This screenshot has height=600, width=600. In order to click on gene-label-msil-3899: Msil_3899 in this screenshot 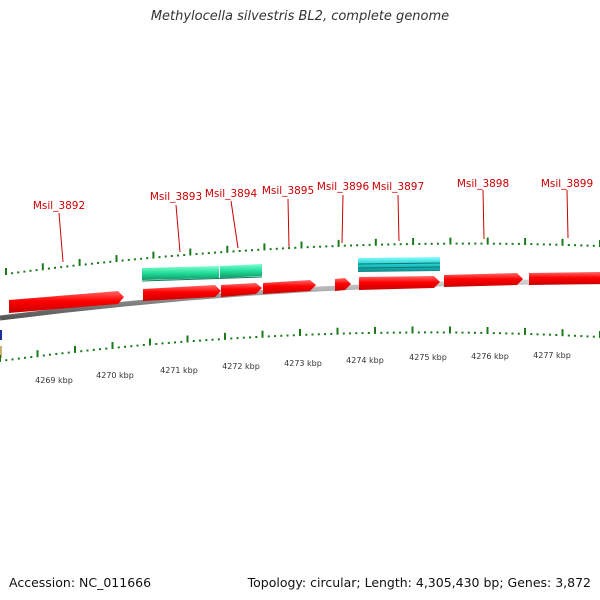, I will do `click(567, 184)`.